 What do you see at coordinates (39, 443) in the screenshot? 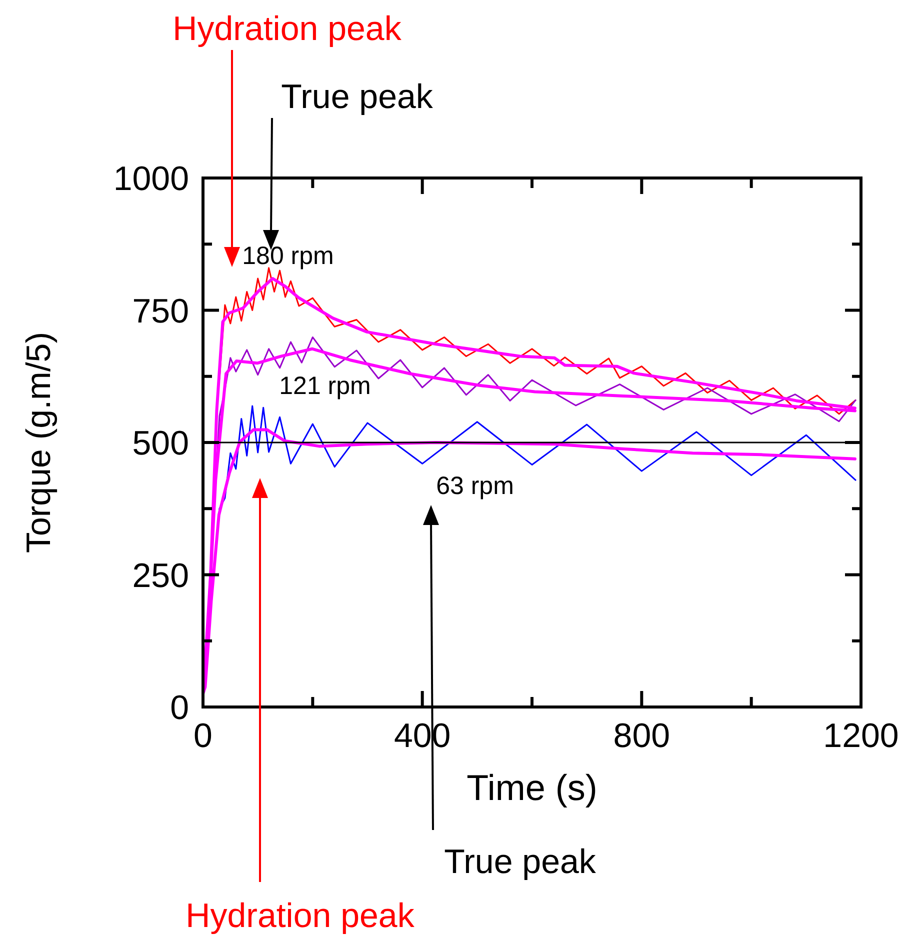
I see `y-axis-title: Torque (g.m/5)` at bounding box center [39, 443].